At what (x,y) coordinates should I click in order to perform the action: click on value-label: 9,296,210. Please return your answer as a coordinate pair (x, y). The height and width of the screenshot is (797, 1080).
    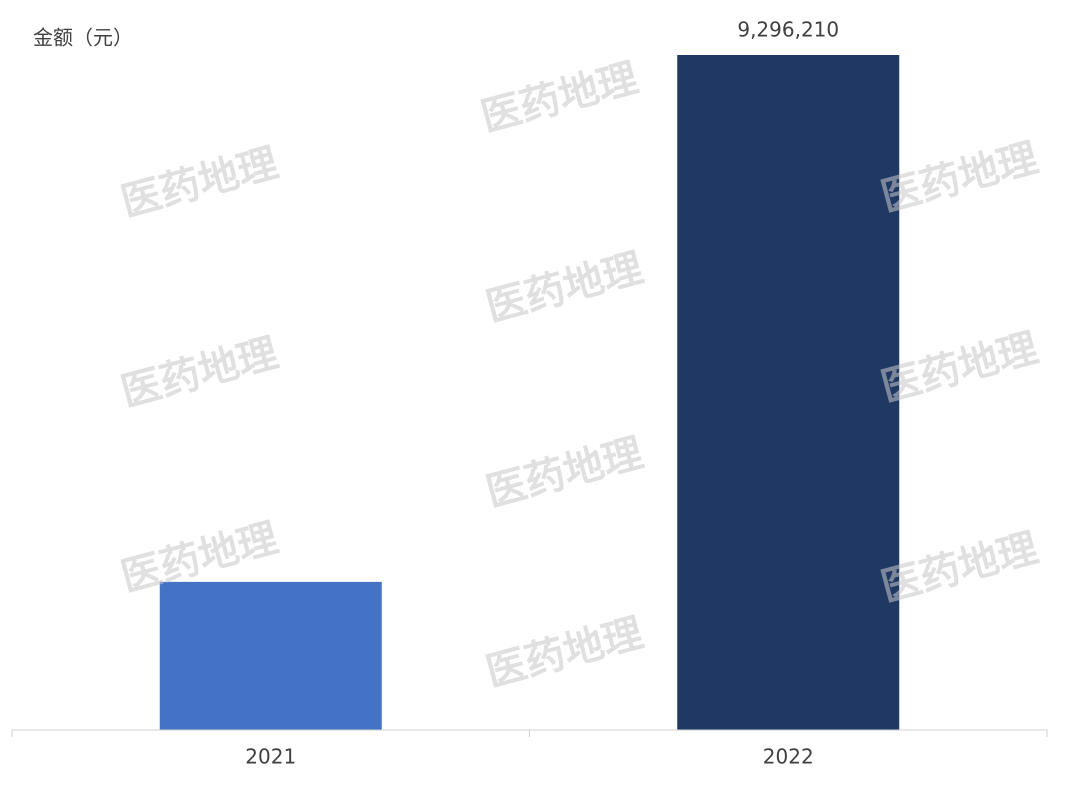
    Looking at the image, I should click on (788, 30).